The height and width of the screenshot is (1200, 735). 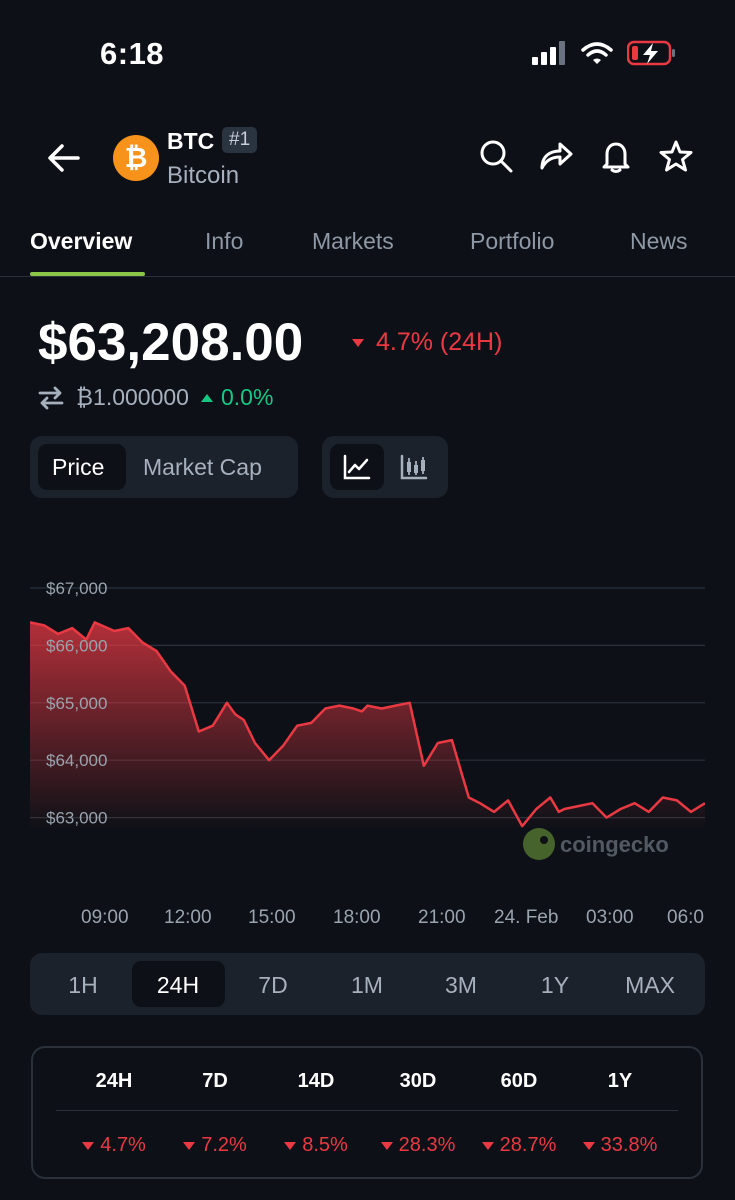 What do you see at coordinates (136, 158) in the screenshot?
I see `bitcoin-logo-icon: ₿` at bounding box center [136, 158].